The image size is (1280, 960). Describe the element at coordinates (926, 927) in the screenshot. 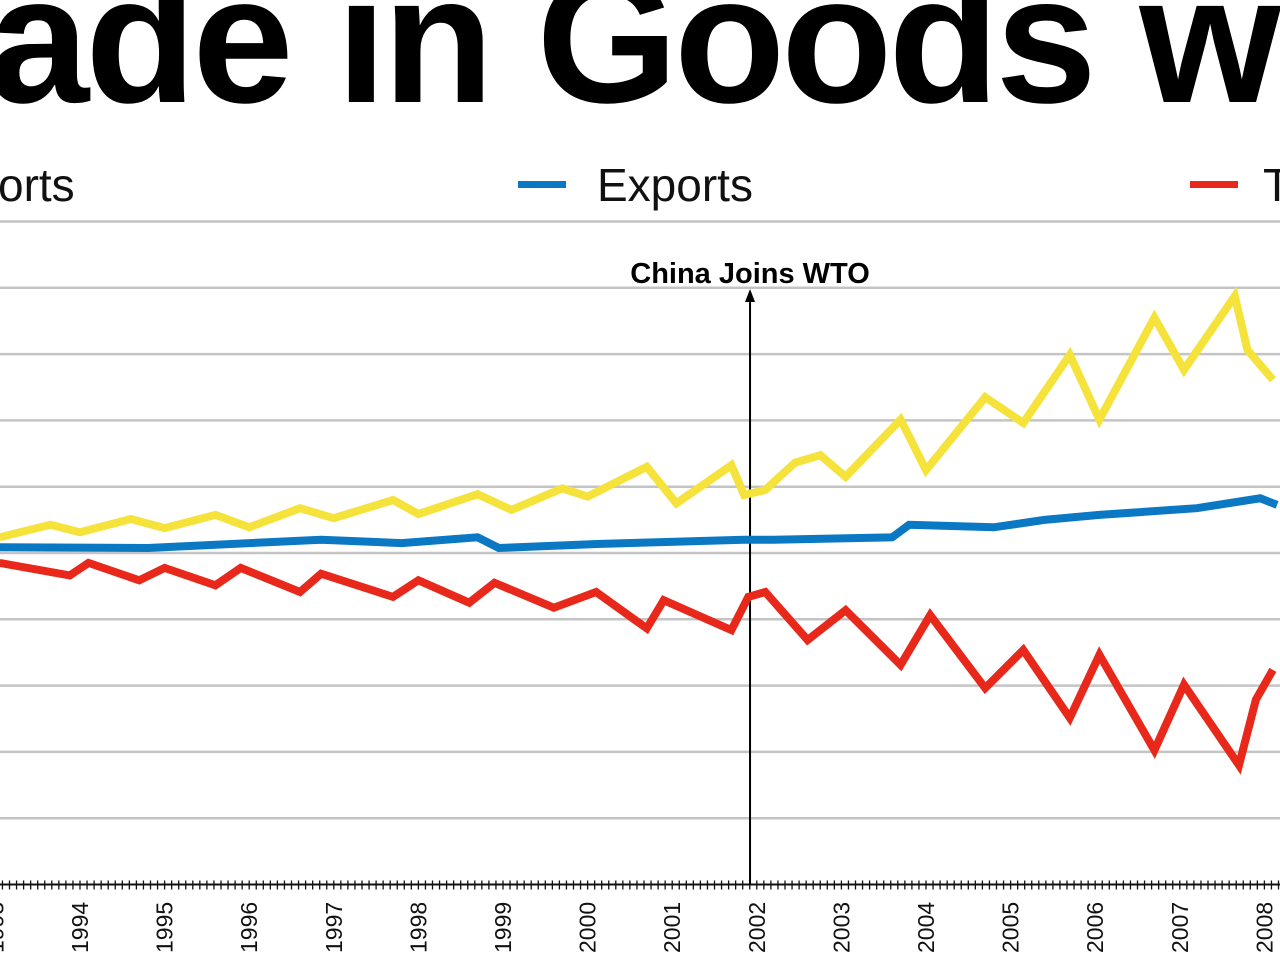

I see `x-tick-label: 2004` at that location.